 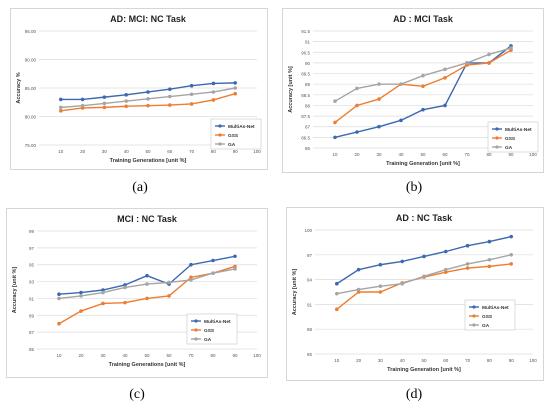 What do you see at coordinates (424, 360) in the screenshot?
I see `x-tick-label: 50` at bounding box center [424, 360].